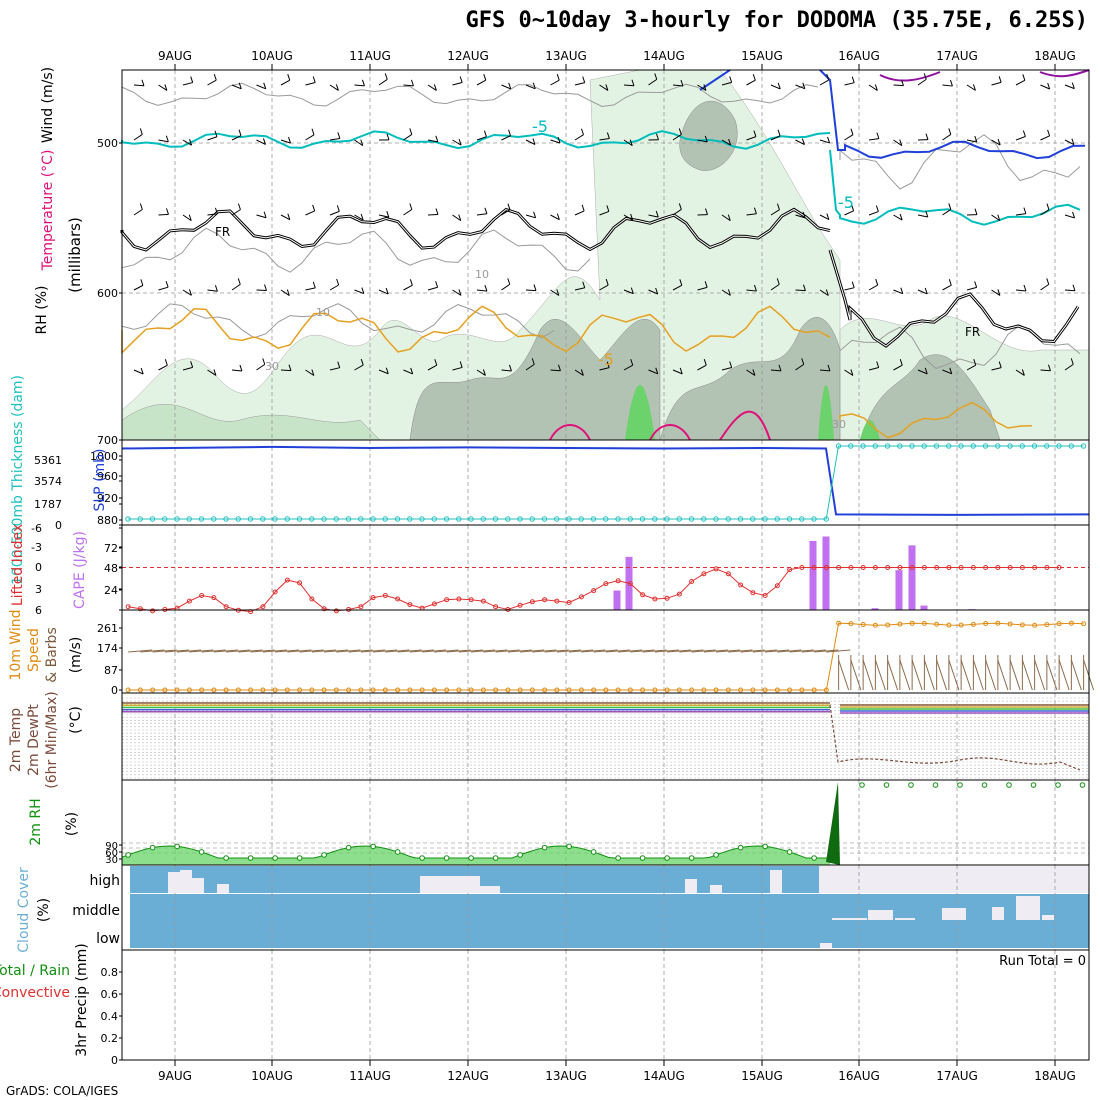 The width and height of the screenshot is (1100, 1100). Describe the element at coordinates (954, 298) in the screenshot. I see `freezing-level-line` at that location.